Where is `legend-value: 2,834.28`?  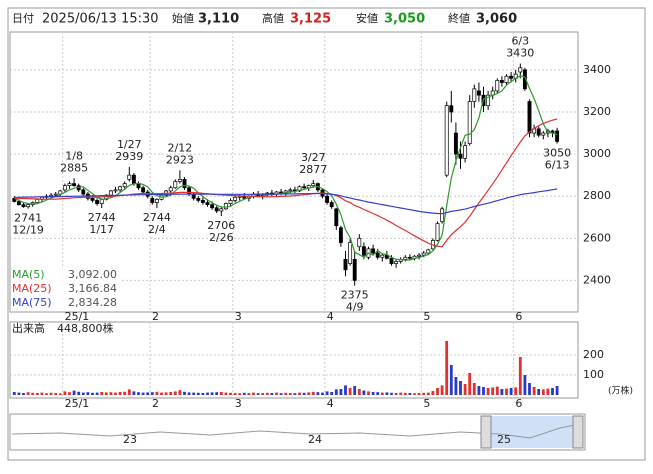
legend-value: 2,834.28 is located at coordinates (92, 302).